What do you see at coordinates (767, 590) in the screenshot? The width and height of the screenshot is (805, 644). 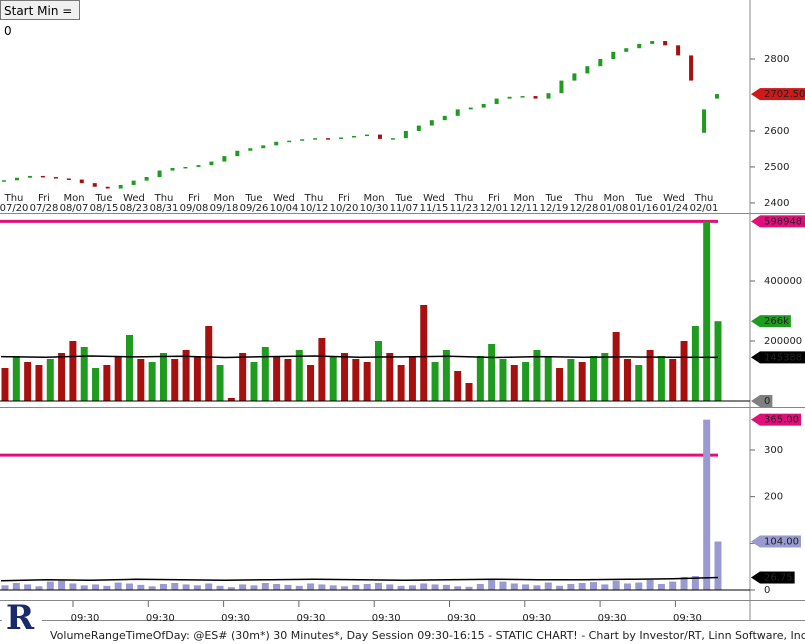 I see `y-tick-label: 0` at bounding box center [767, 590].